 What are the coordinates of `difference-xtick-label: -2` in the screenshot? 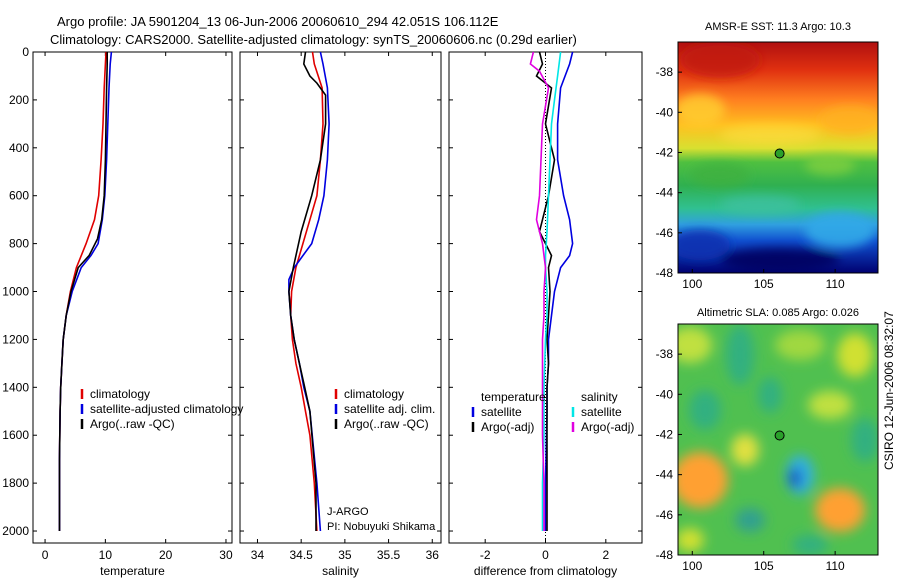 It's located at (485, 555).